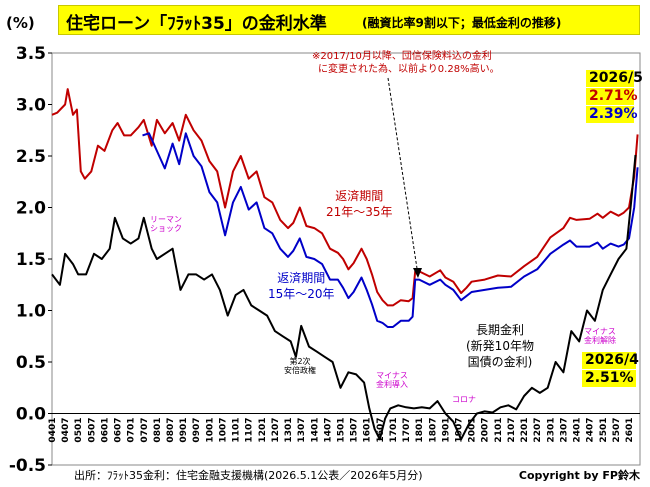  I want to click on x-tick-label: 0707, so click(145, 430).